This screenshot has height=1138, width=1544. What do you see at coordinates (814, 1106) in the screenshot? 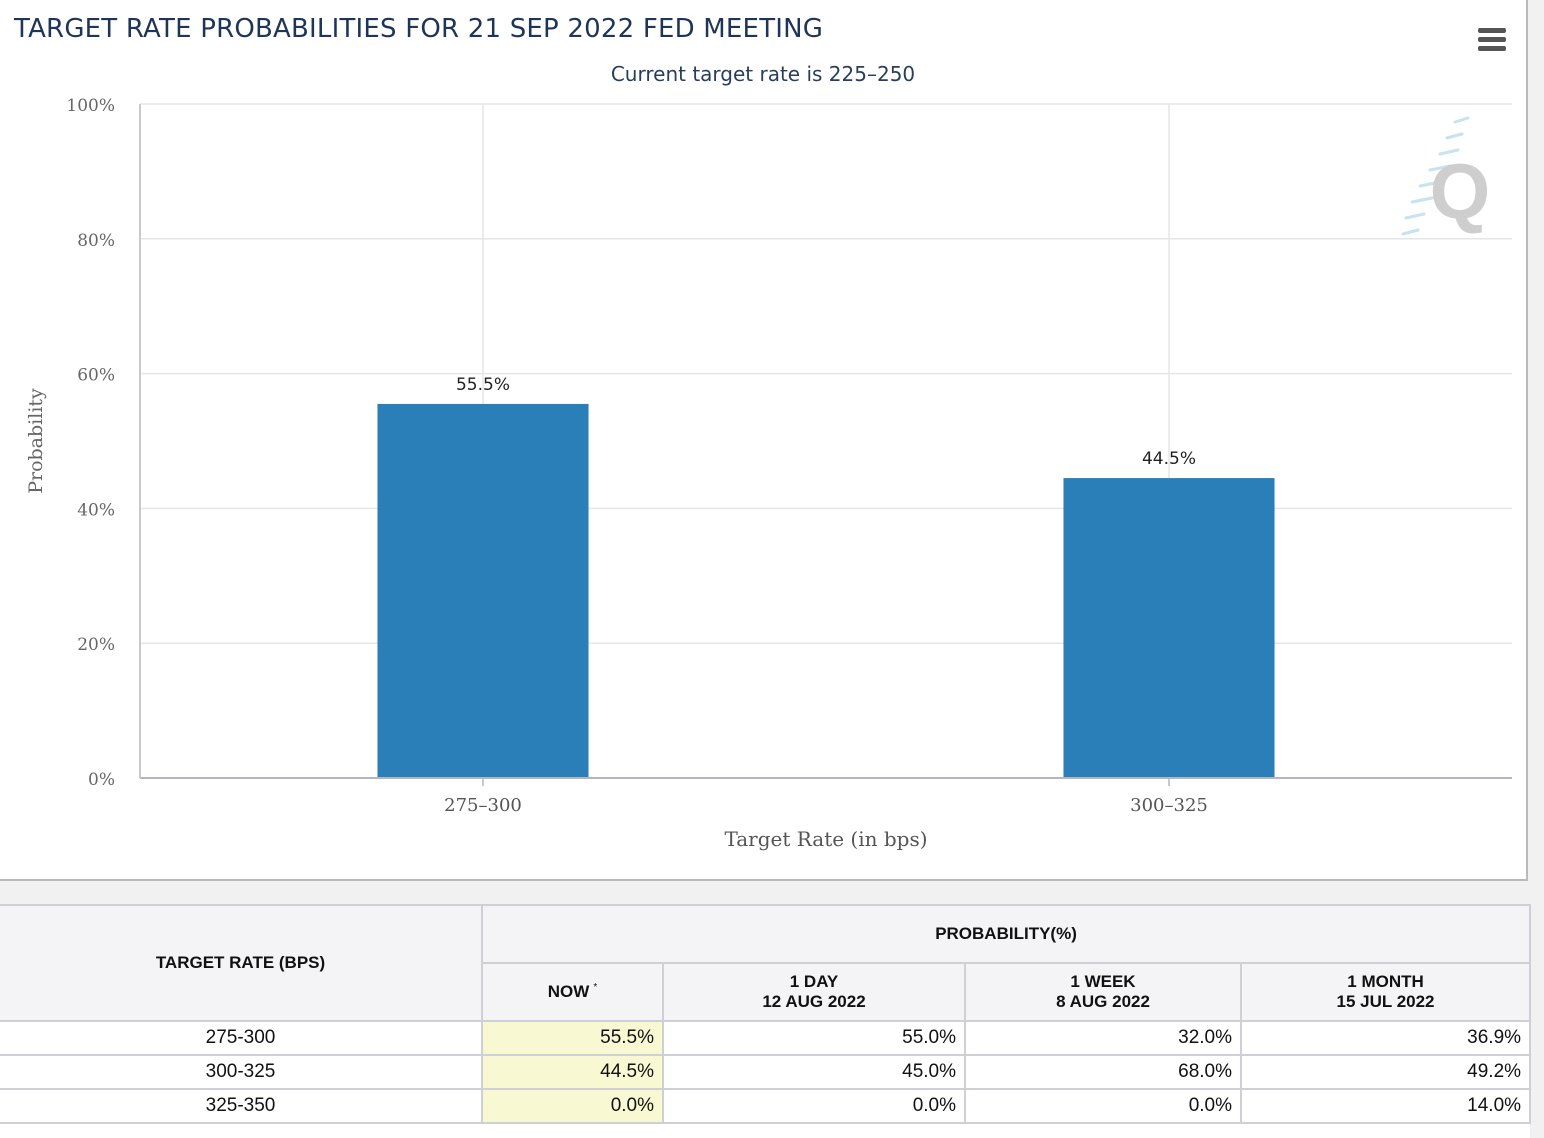
I see `1day-cell: 0.0%` at bounding box center [814, 1106].